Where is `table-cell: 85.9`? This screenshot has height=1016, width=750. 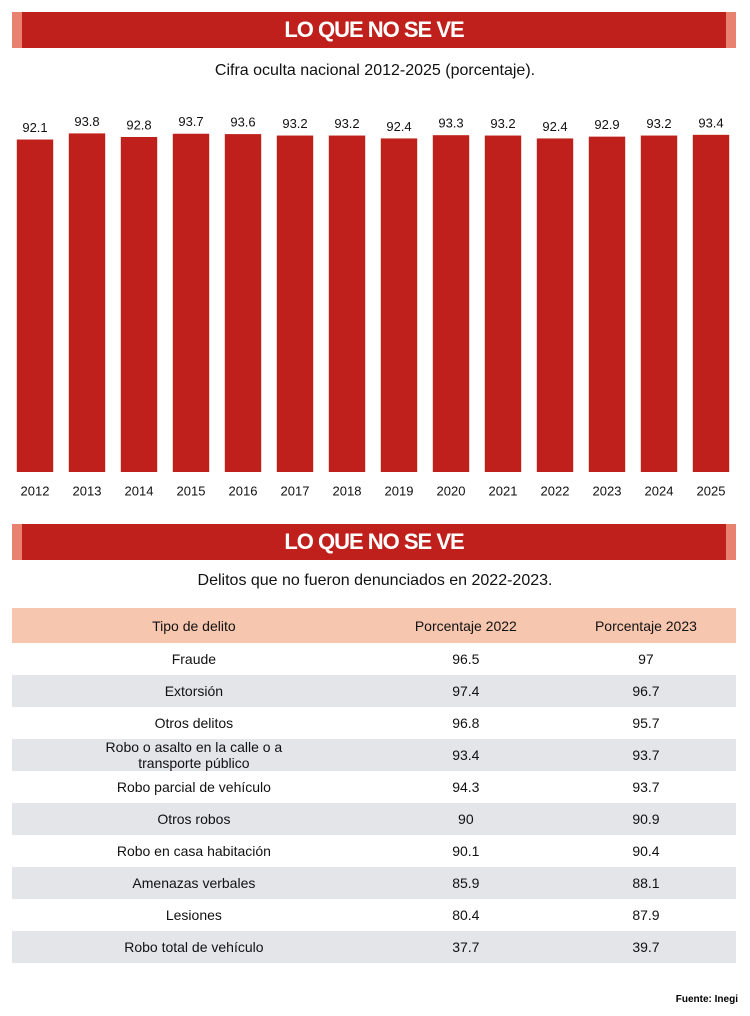
table-cell: 85.9 is located at coordinates (465, 883).